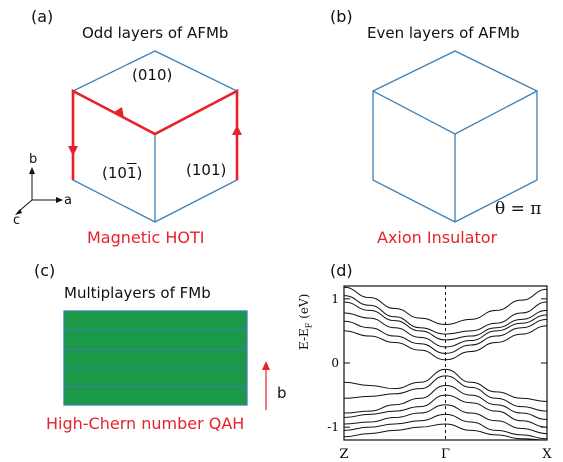 The height and width of the screenshot is (462, 563). What do you see at coordinates (335, 299) in the screenshot?
I see `y-tick-label-0: 1` at bounding box center [335, 299].